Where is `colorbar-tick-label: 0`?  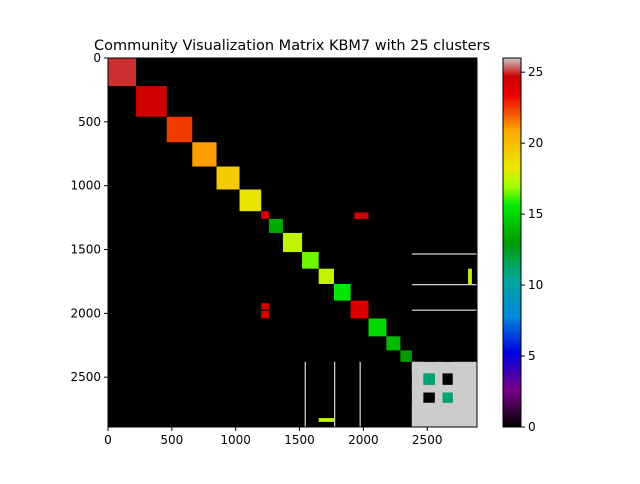 colorbar-tick-label: 0 is located at coordinates (532, 427).